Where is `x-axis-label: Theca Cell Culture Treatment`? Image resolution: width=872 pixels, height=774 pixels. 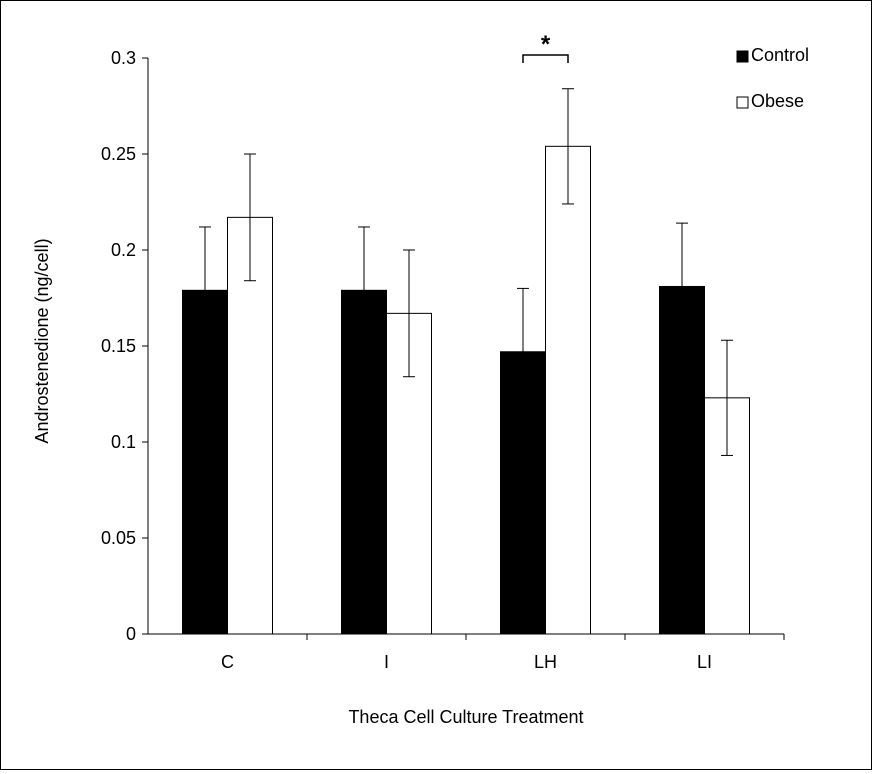 x-axis-label: Theca Cell Culture Treatment is located at coordinates (465, 717).